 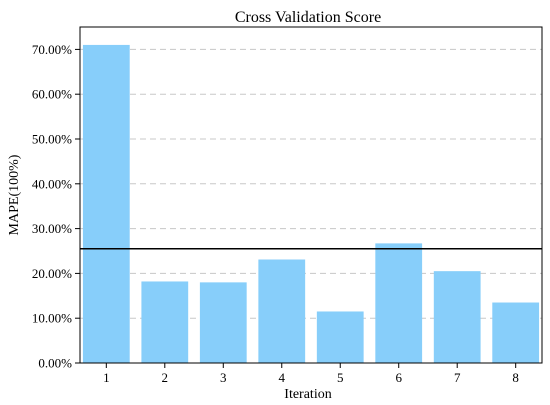 I want to click on y-tick-label: 50.00%, so click(x=52, y=139).